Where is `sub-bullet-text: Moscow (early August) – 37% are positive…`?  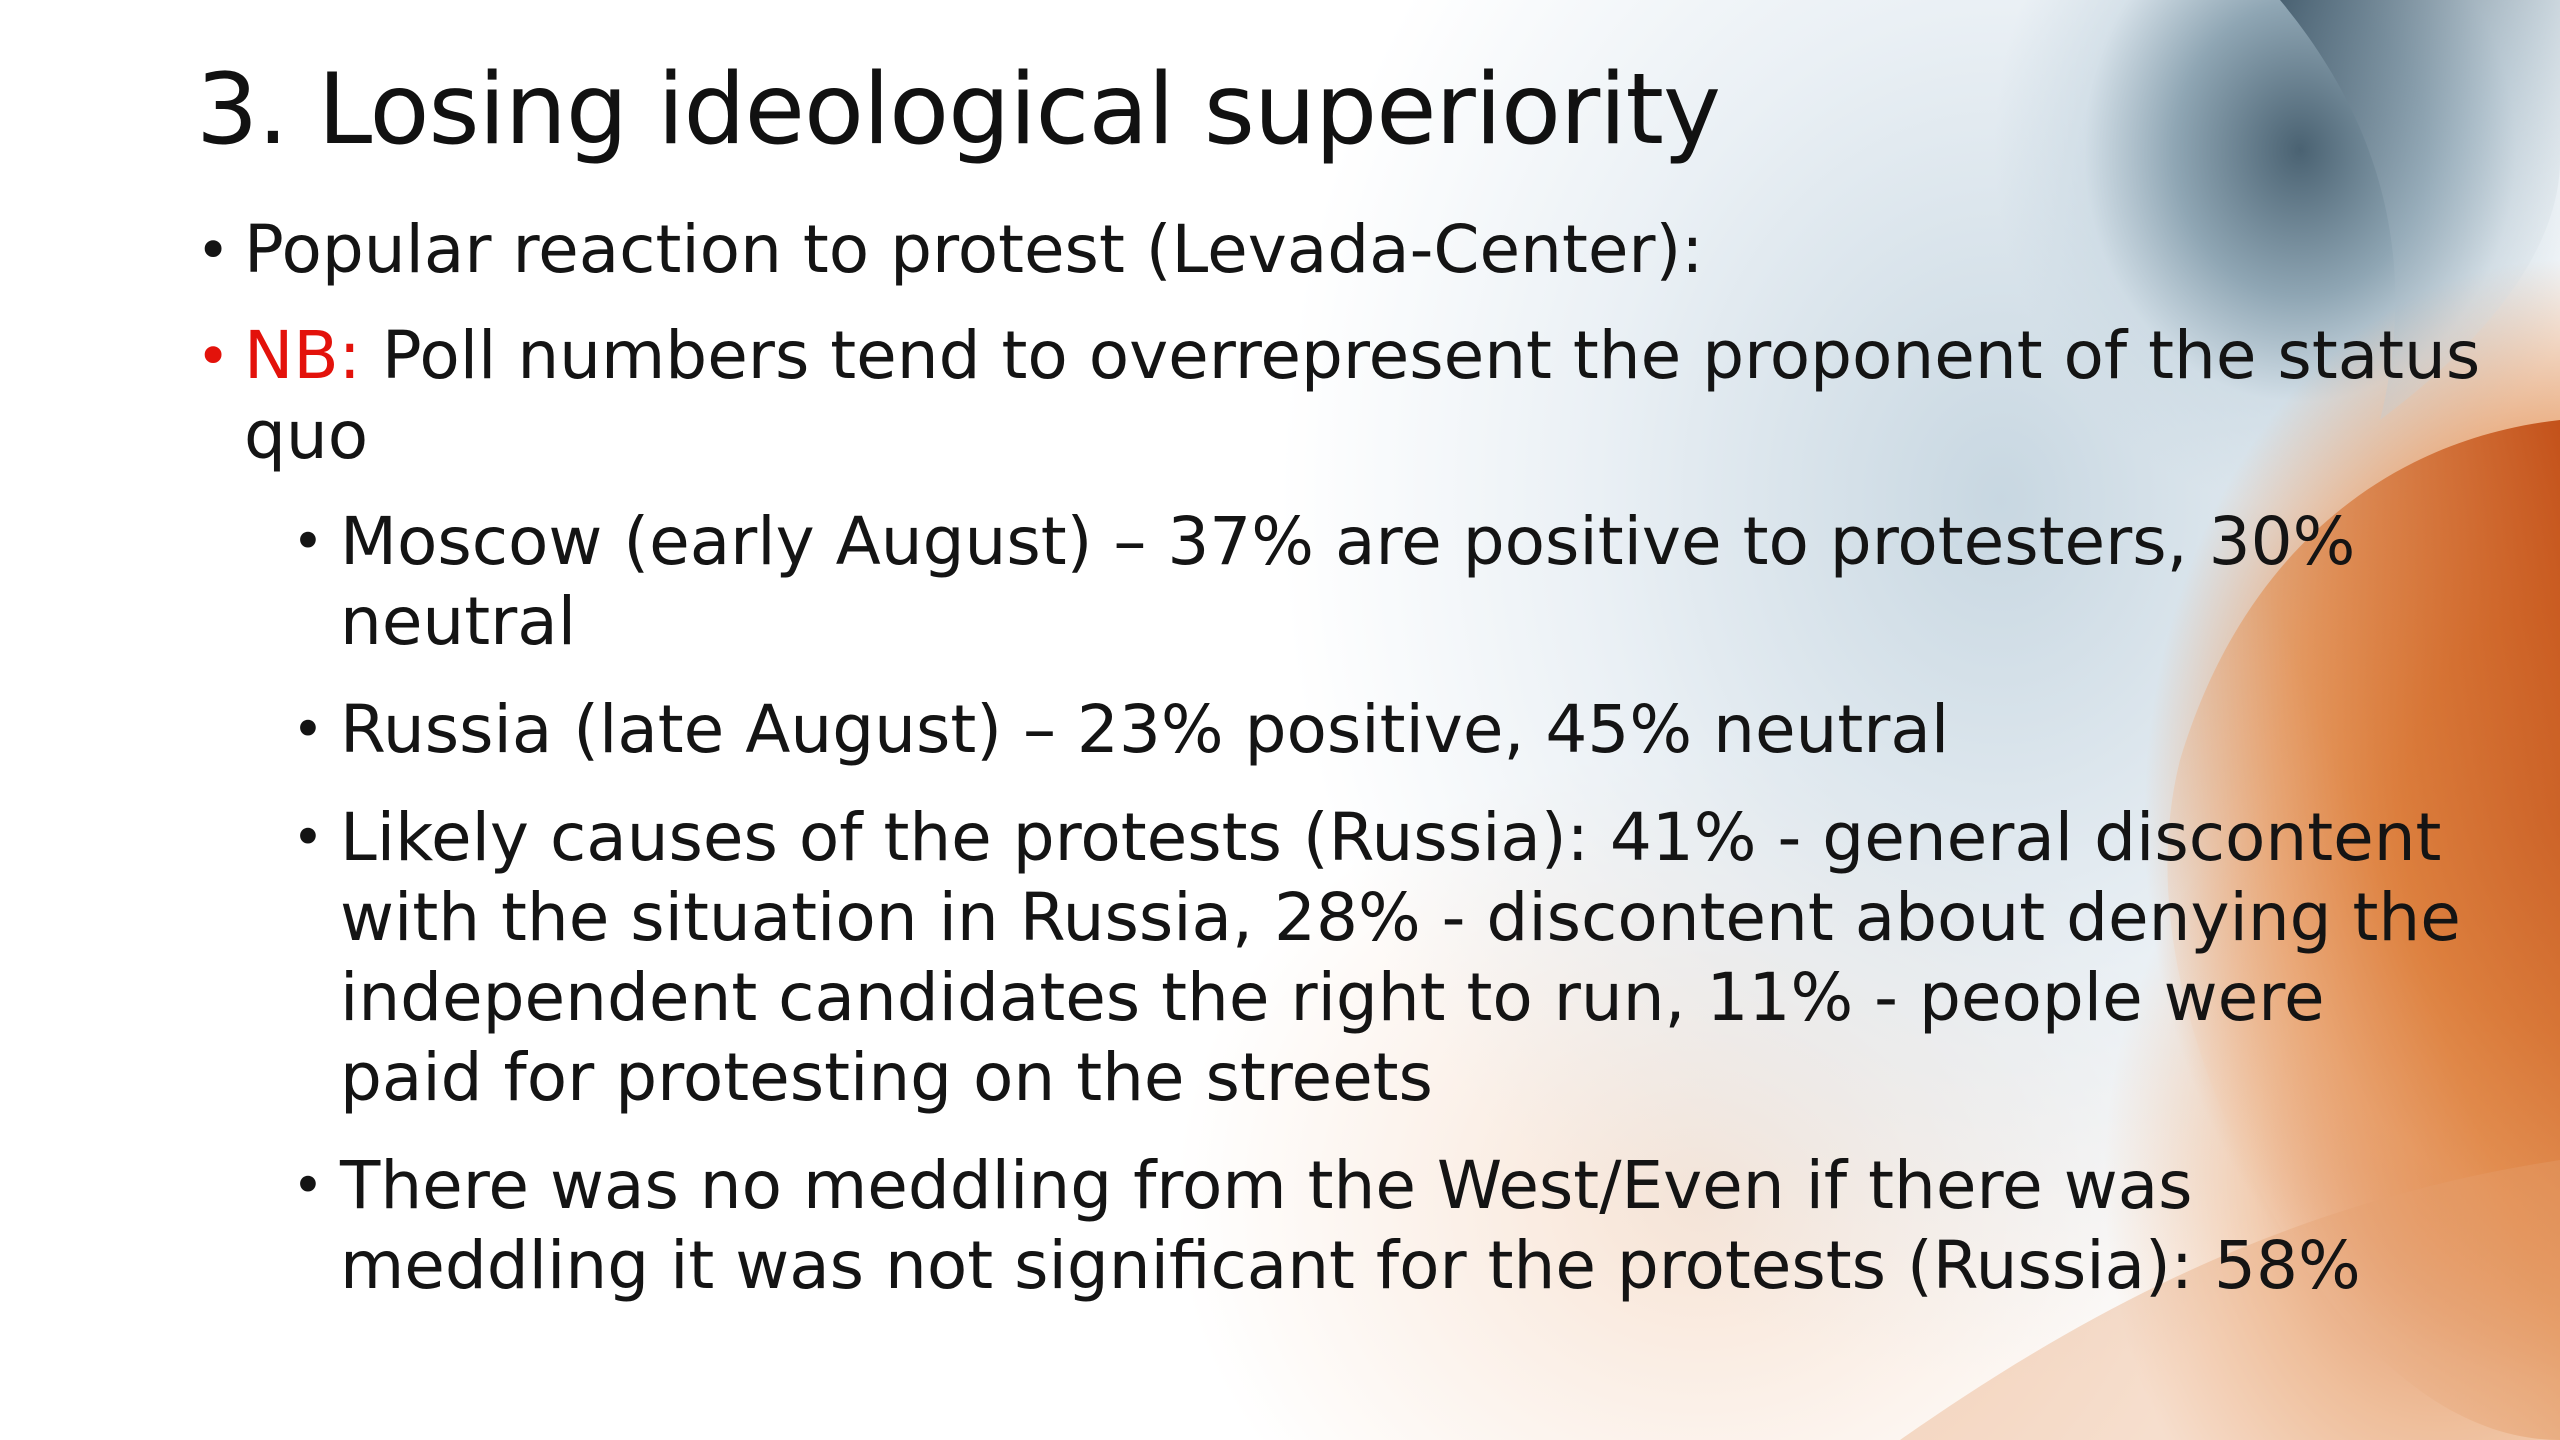 sub-bullet-text: Moscow (early August) – 37% are positive… is located at coordinates (1348, 581).